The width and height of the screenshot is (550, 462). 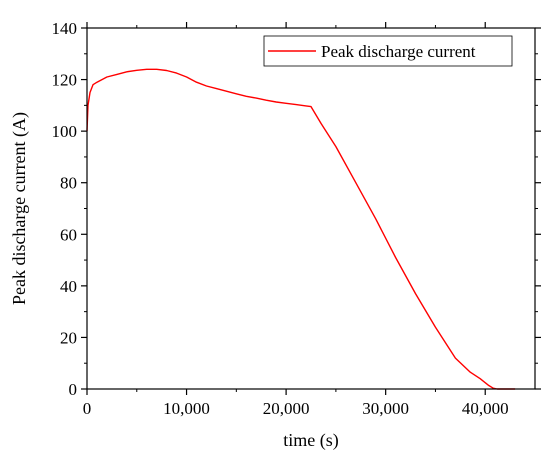 What do you see at coordinates (68, 337) in the screenshot?
I see `y-tick-label: 20` at bounding box center [68, 337].